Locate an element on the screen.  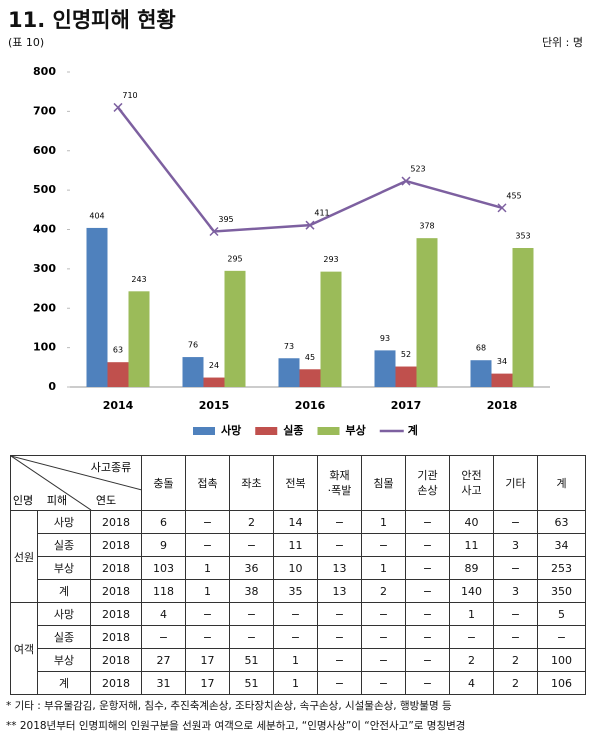
data-label: 93 is located at coordinates (385, 338).